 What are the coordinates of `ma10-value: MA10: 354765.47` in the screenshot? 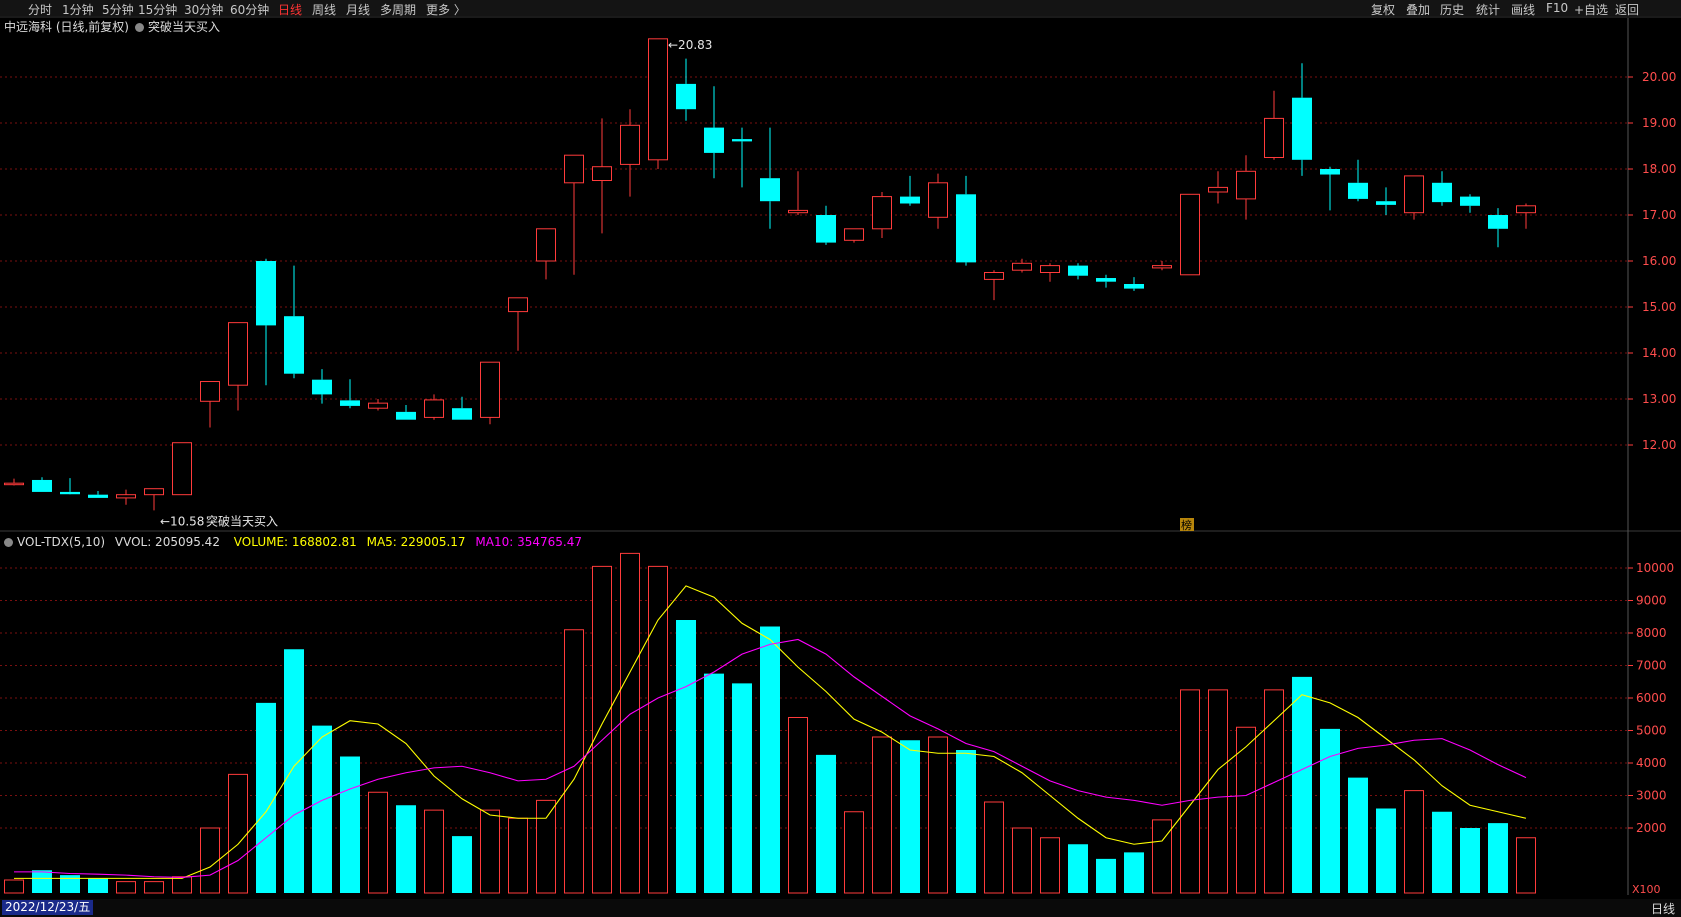 It's located at (528, 542).